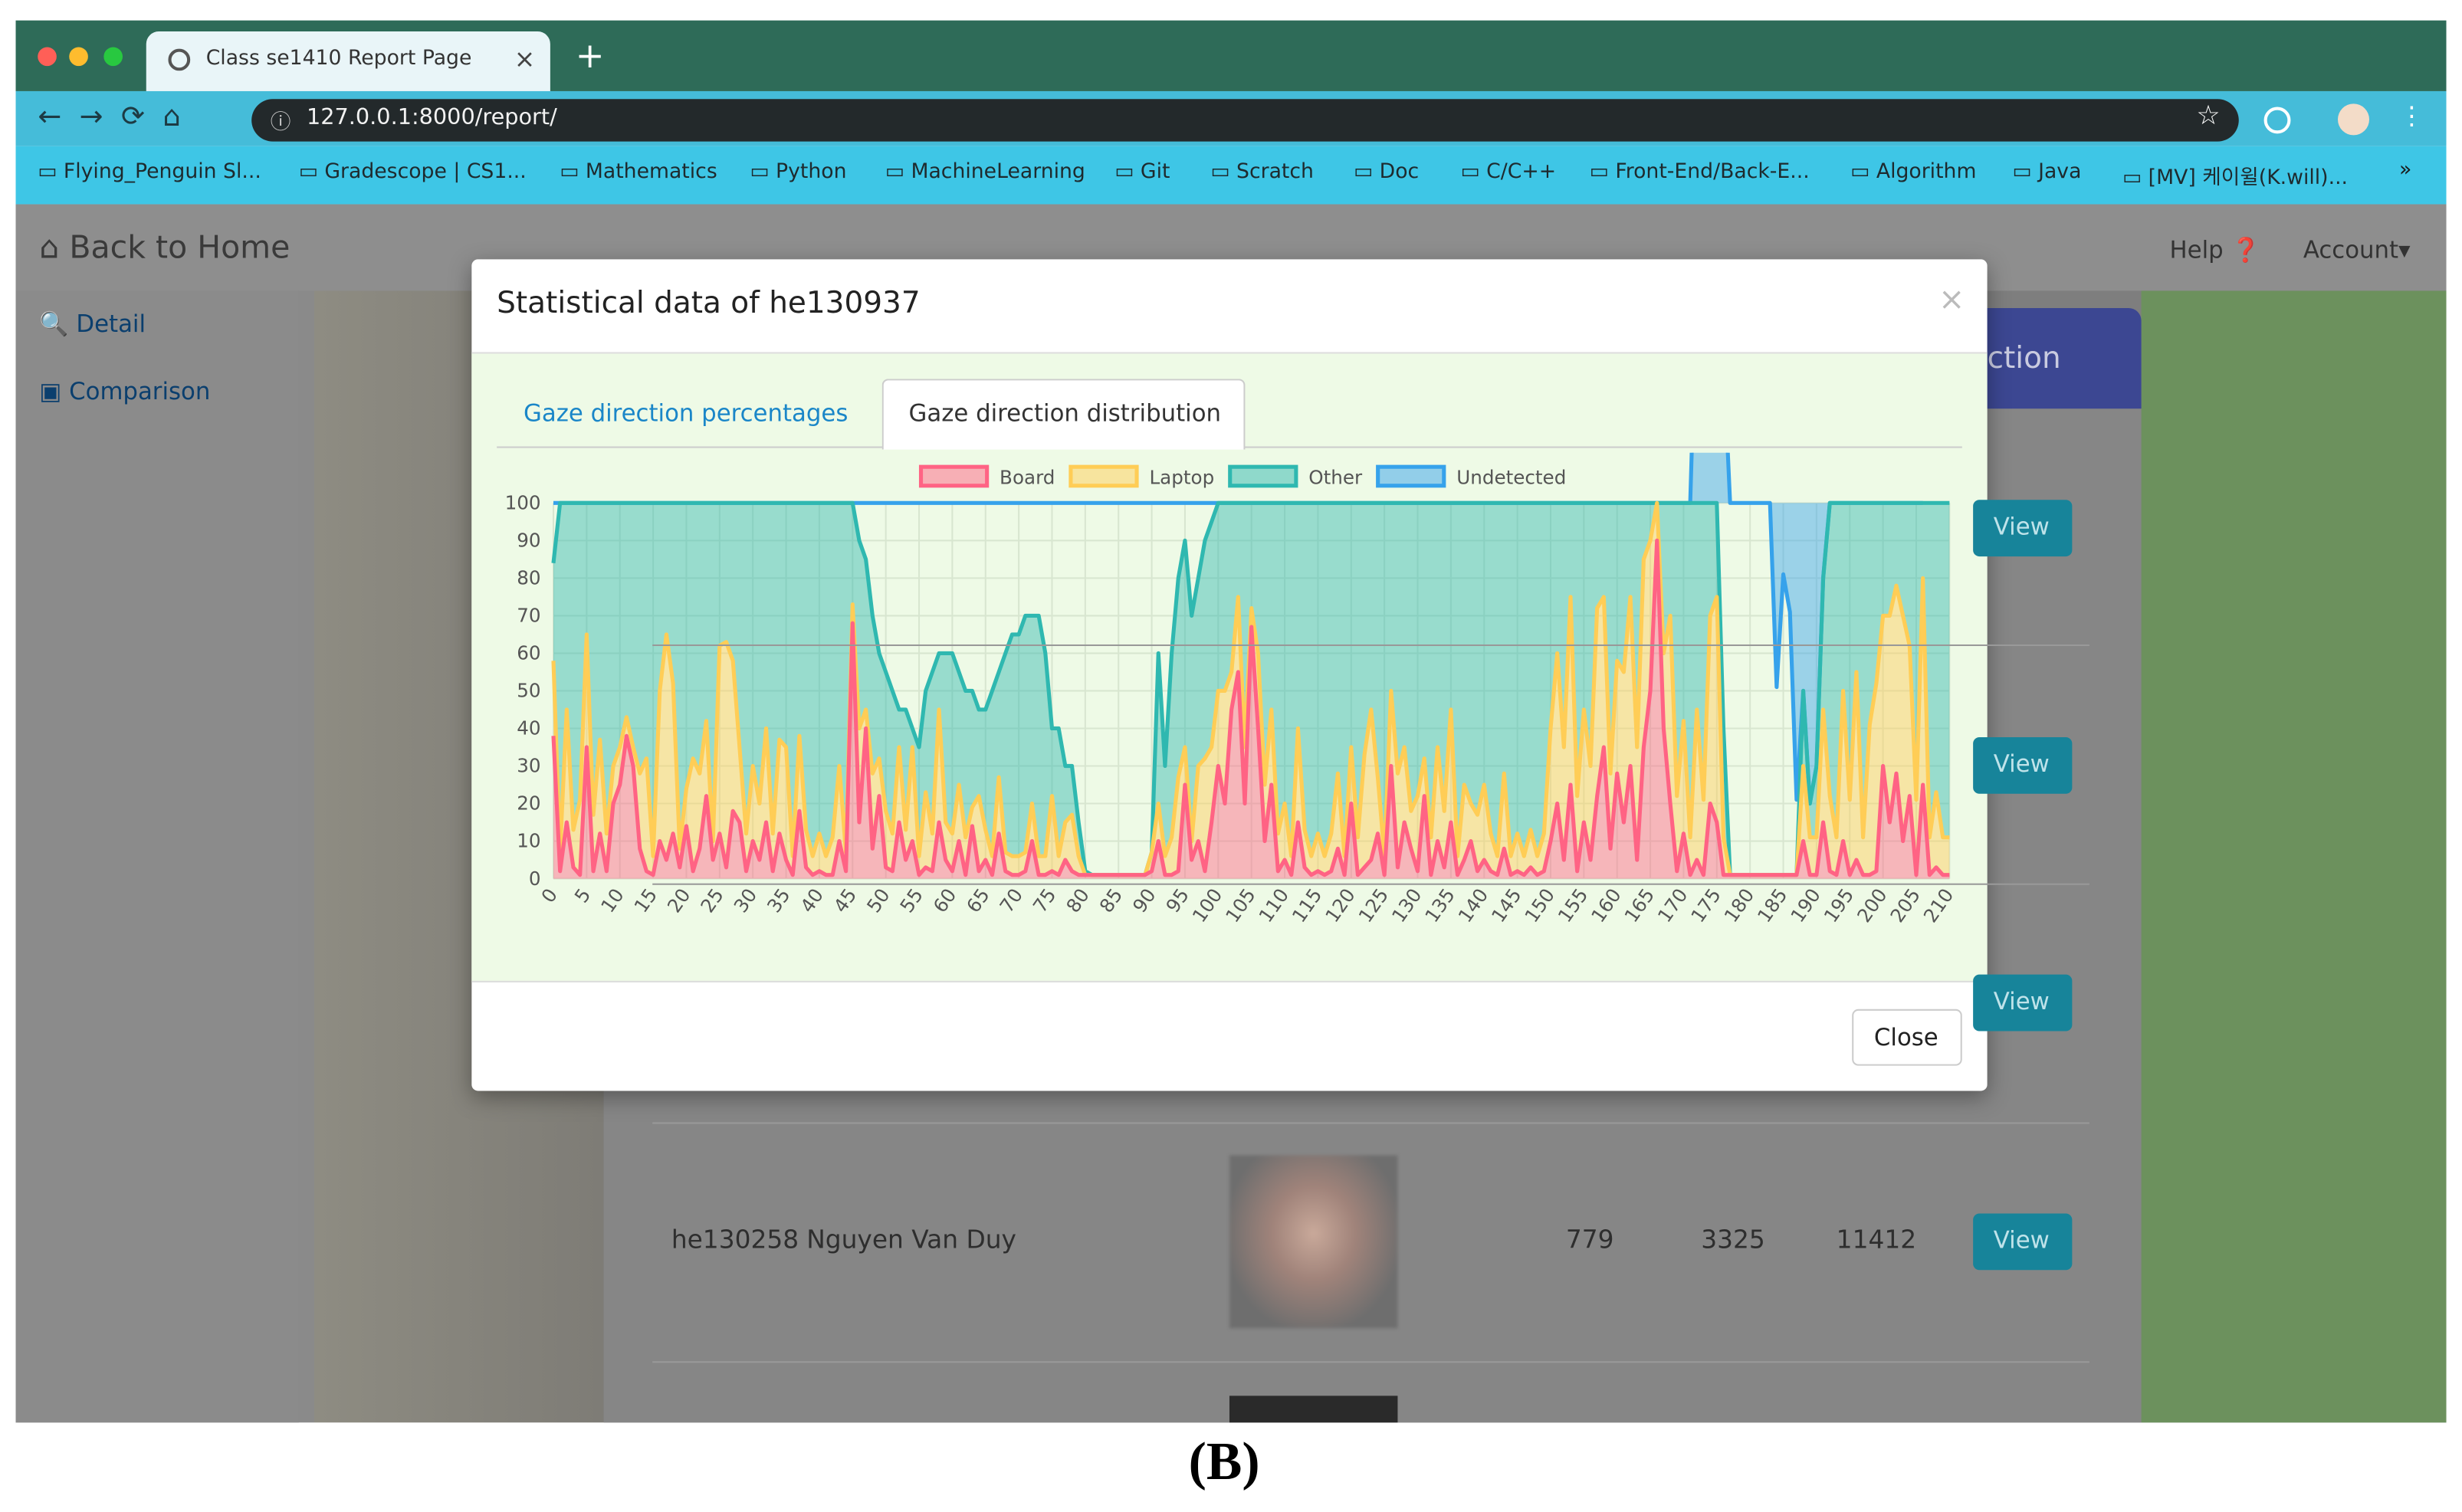  What do you see at coordinates (2277, 120) in the screenshot?
I see `extension-icon` at bounding box center [2277, 120].